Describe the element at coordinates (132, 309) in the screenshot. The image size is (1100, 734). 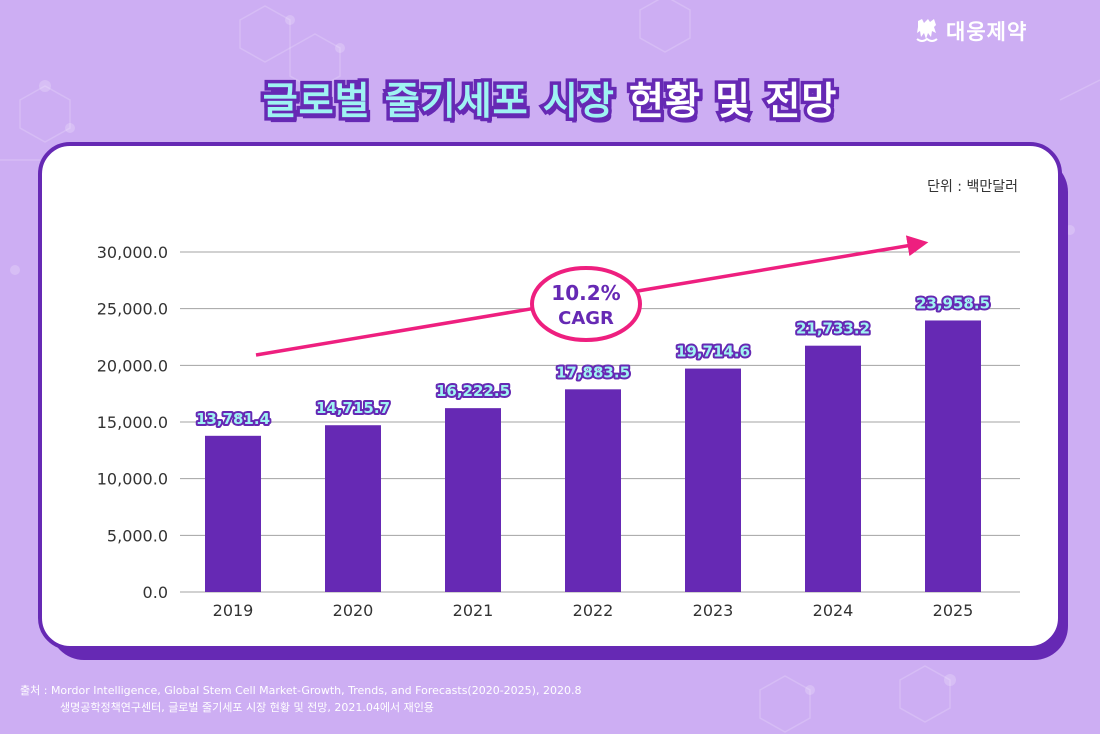
I see `y-tick-label: 25,000.0` at that location.